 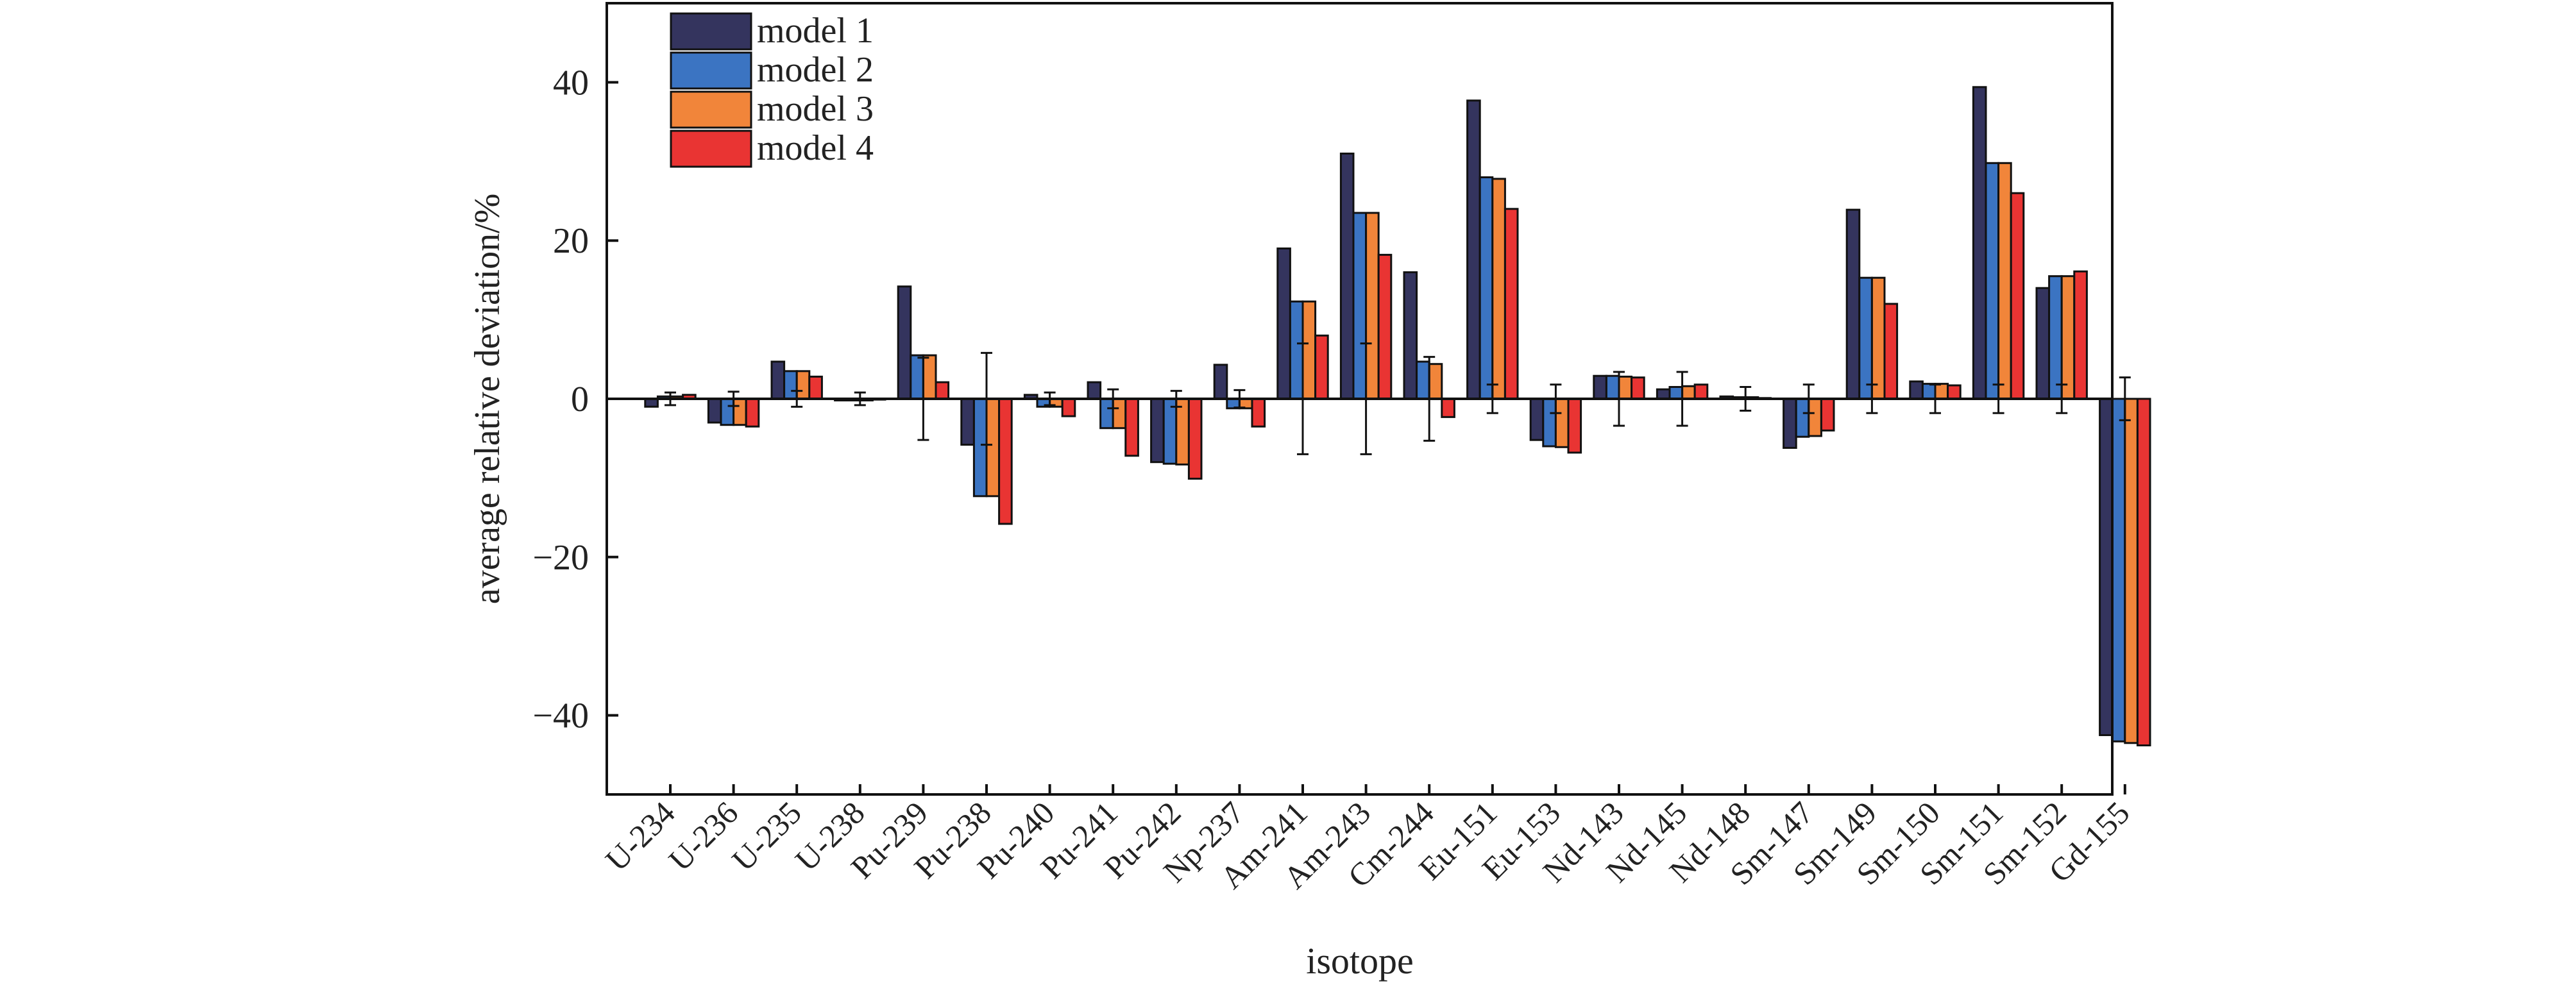 What do you see at coordinates (703, 836) in the screenshot?
I see `x-tick-label: U-236` at bounding box center [703, 836].